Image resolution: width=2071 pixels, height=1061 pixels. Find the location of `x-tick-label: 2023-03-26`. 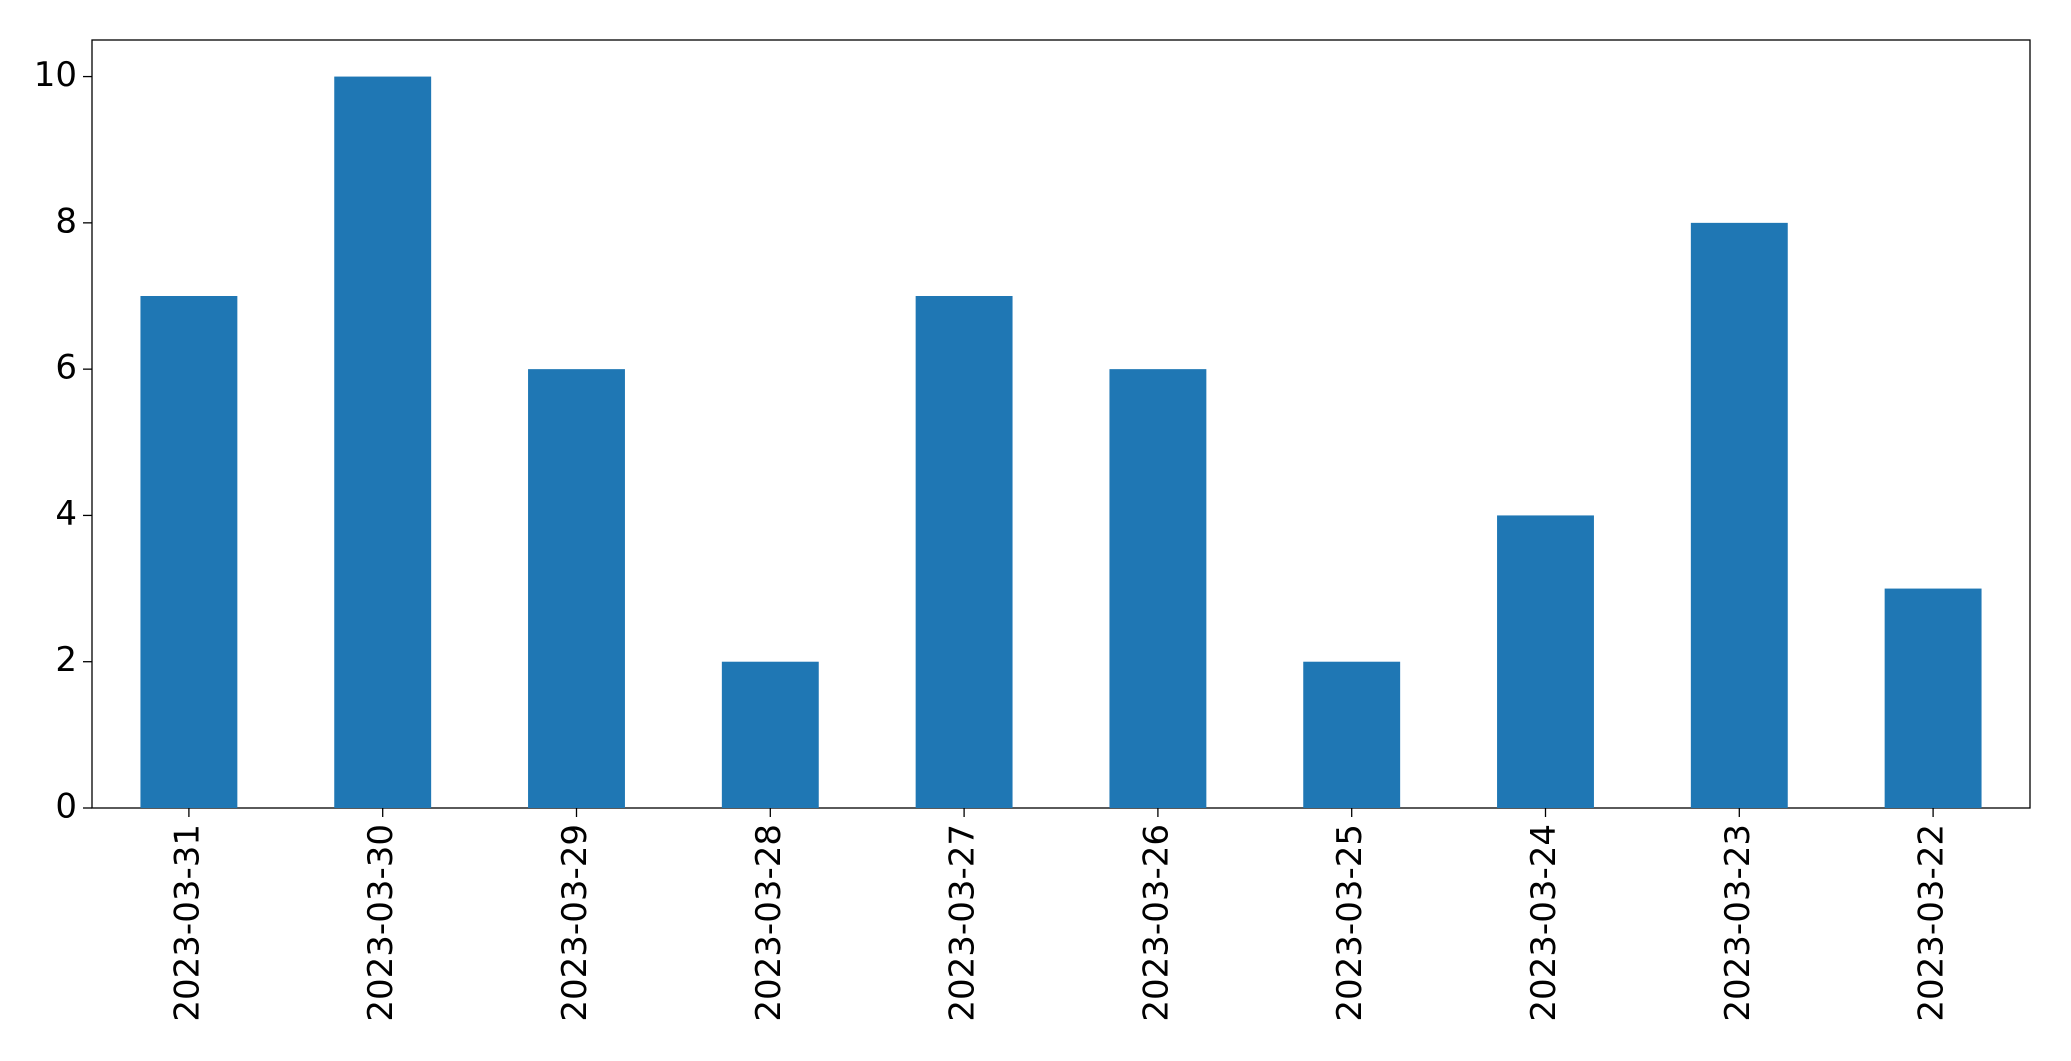

x-tick-label: 2023-03-26 is located at coordinates (1156, 923).